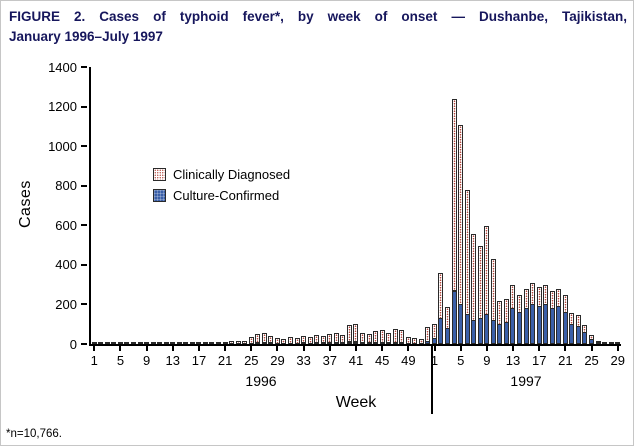  Describe the element at coordinates (221, 195) in the screenshot. I see `legend-item-culture-confirmed: Culture-Confirmed` at that location.